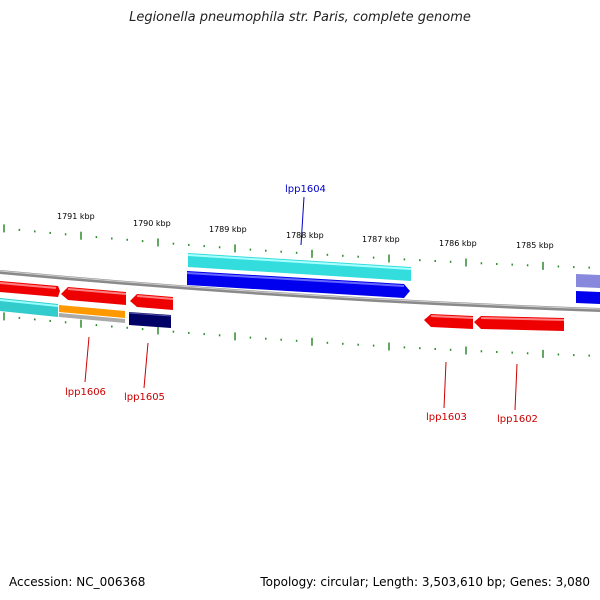  Describe the element at coordinates (296, 335) in the screenshot. I see `inner-tick-track` at that location.